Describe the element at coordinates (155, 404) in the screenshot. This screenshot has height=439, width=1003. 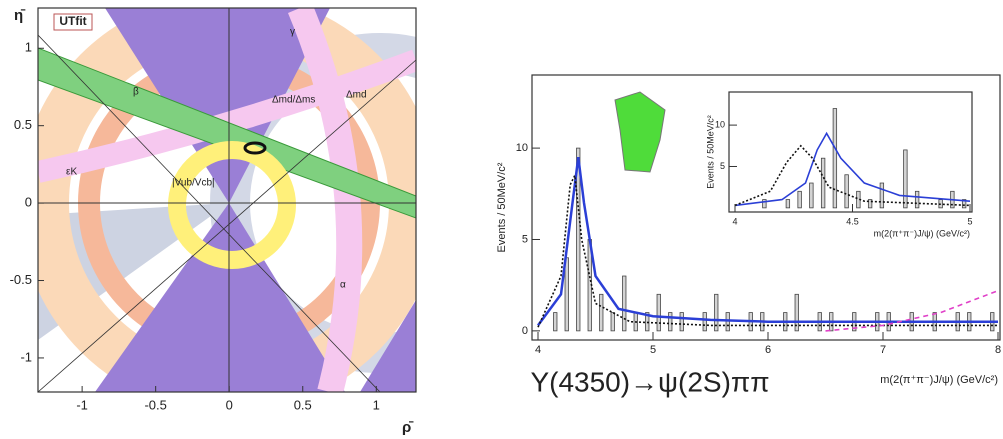
I see `x-tick-label: -0.5` at that location.